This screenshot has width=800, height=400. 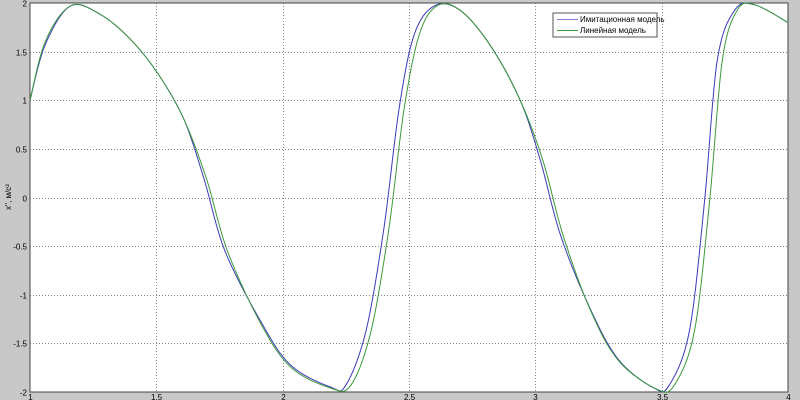 I want to click on y-tick-label: -1.5, so click(x=20, y=344).